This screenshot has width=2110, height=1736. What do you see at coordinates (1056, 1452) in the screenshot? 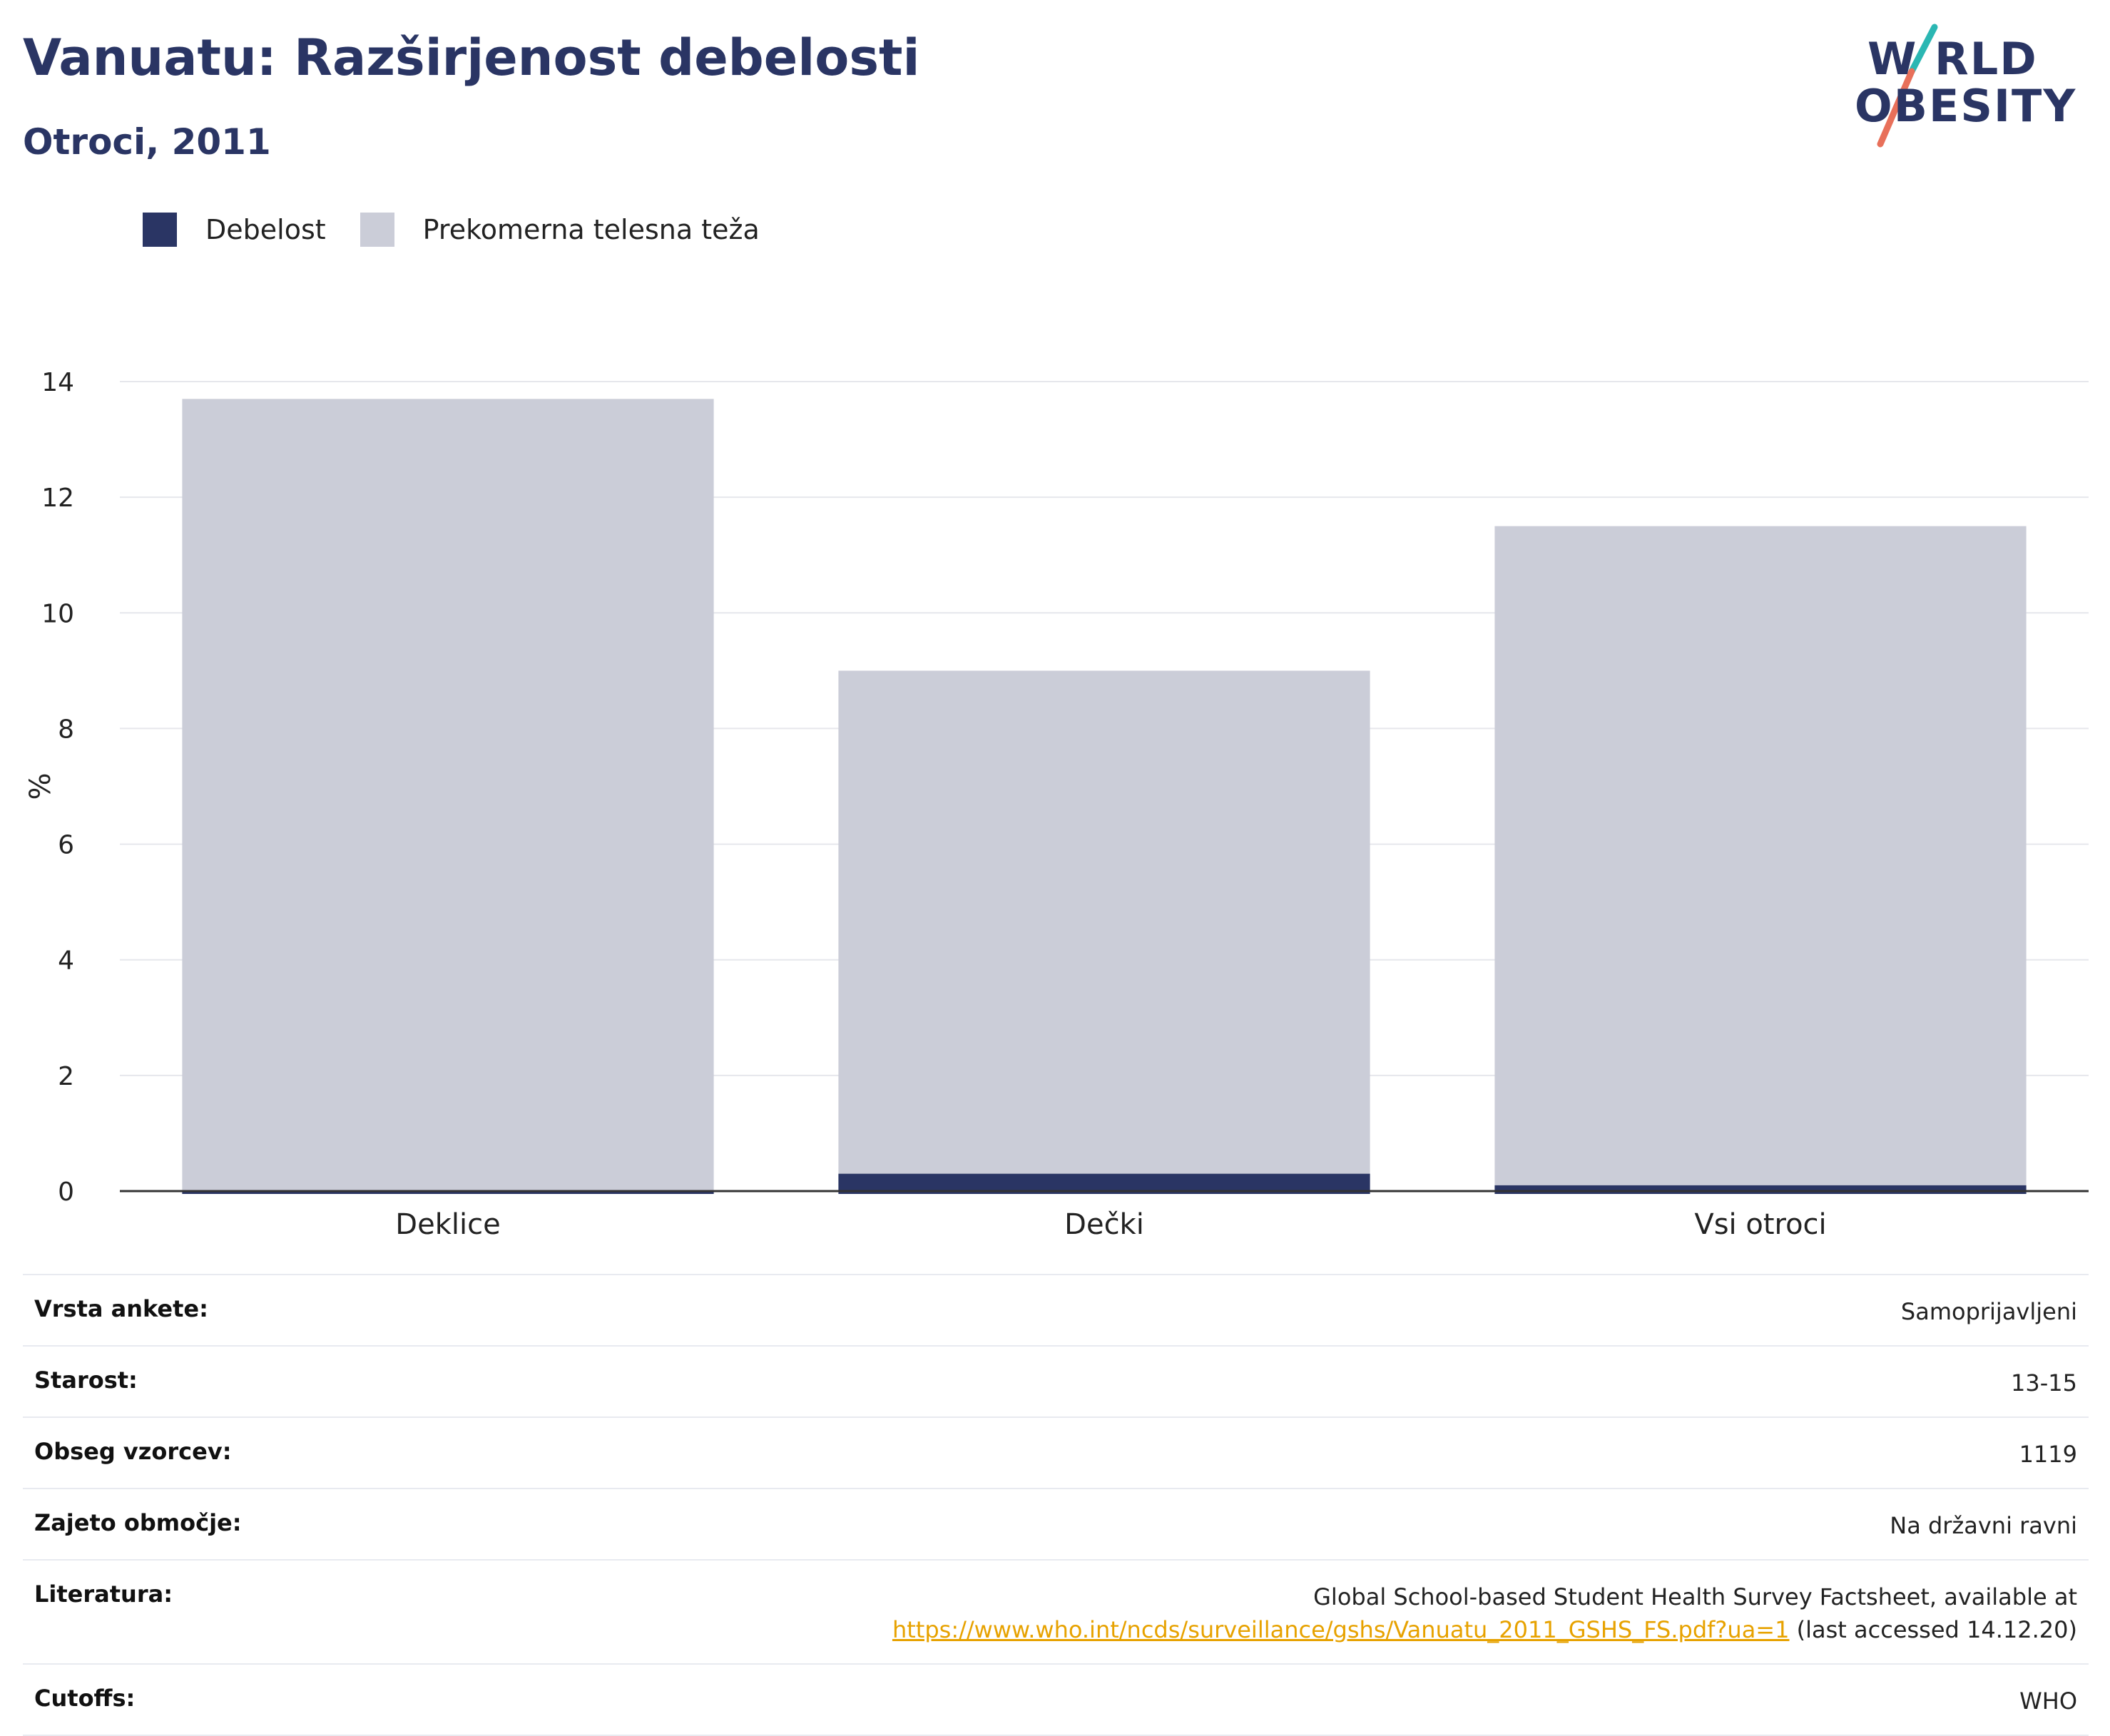
I see `meta-row-sample-size: Obseg vzorcev: 1119` at bounding box center [1056, 1452].